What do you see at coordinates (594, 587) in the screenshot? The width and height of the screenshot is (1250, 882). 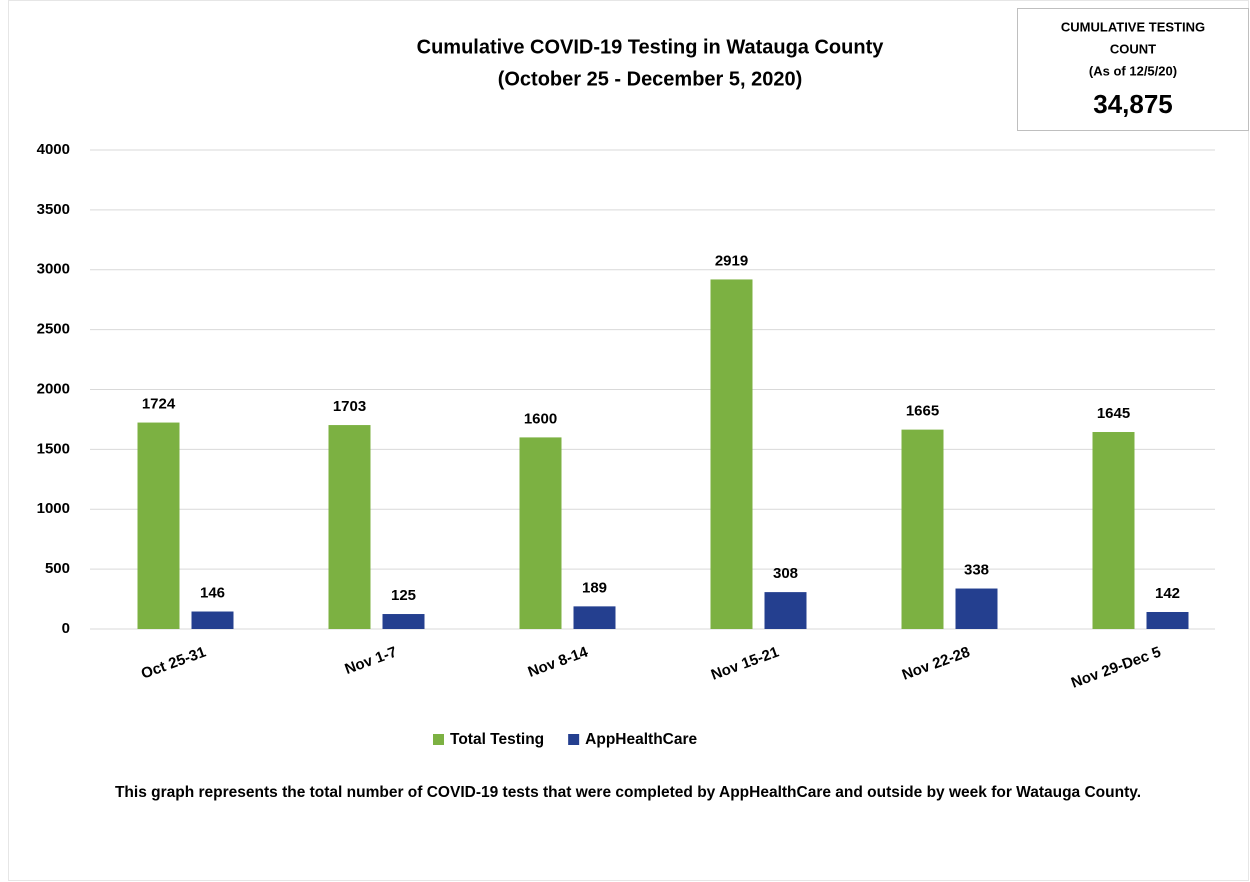 I see `data-label: 189` at bounding box center [594, 587].